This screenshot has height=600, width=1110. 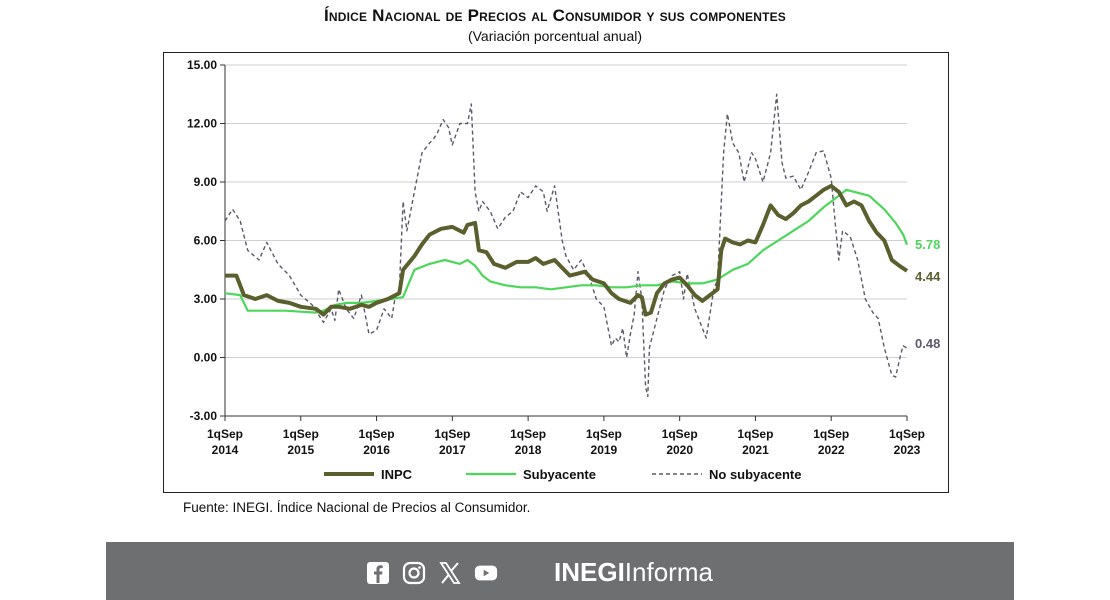 I want to click on series-line-subyacente, so click(x=566, y=251).